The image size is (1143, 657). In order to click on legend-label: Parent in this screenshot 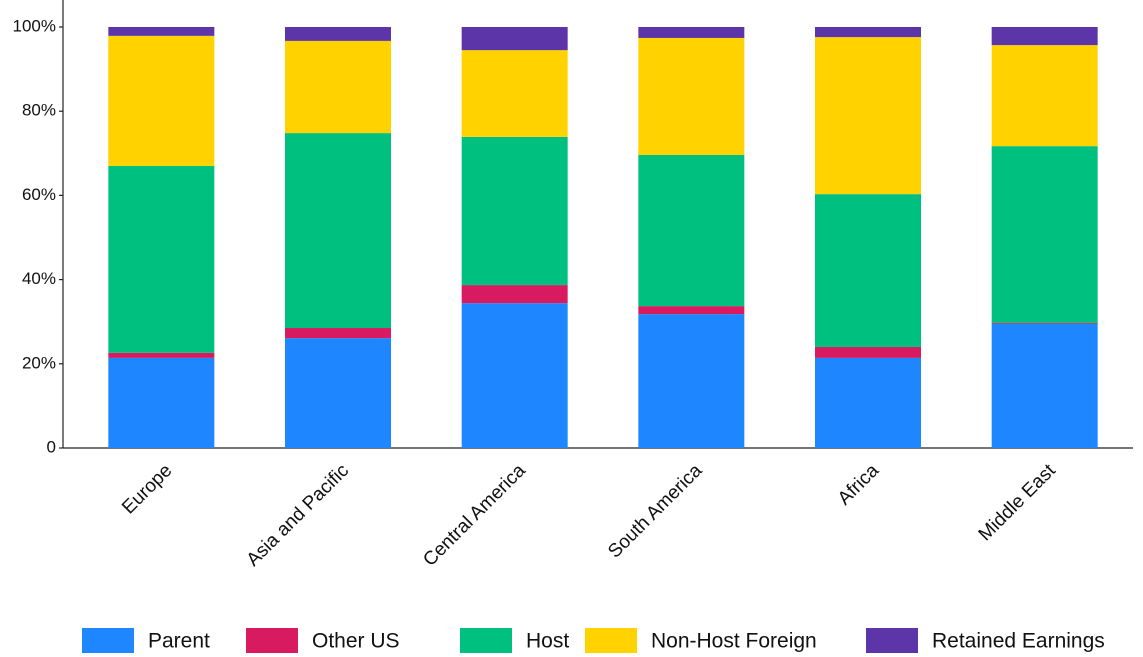, I will do `click(179, 641)`.